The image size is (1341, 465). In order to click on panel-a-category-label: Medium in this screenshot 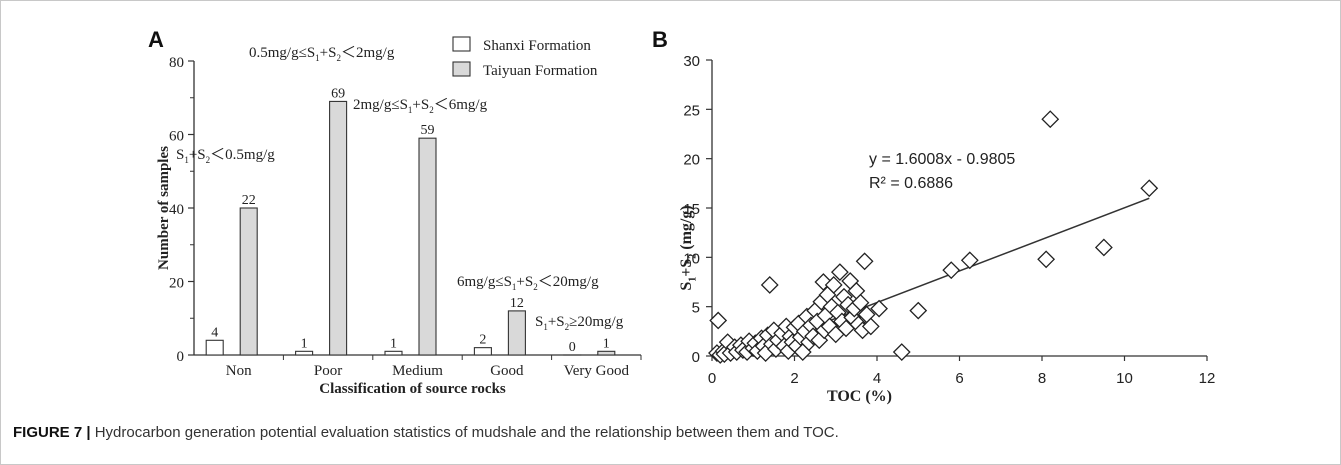, I will do `click(417, 371)`.